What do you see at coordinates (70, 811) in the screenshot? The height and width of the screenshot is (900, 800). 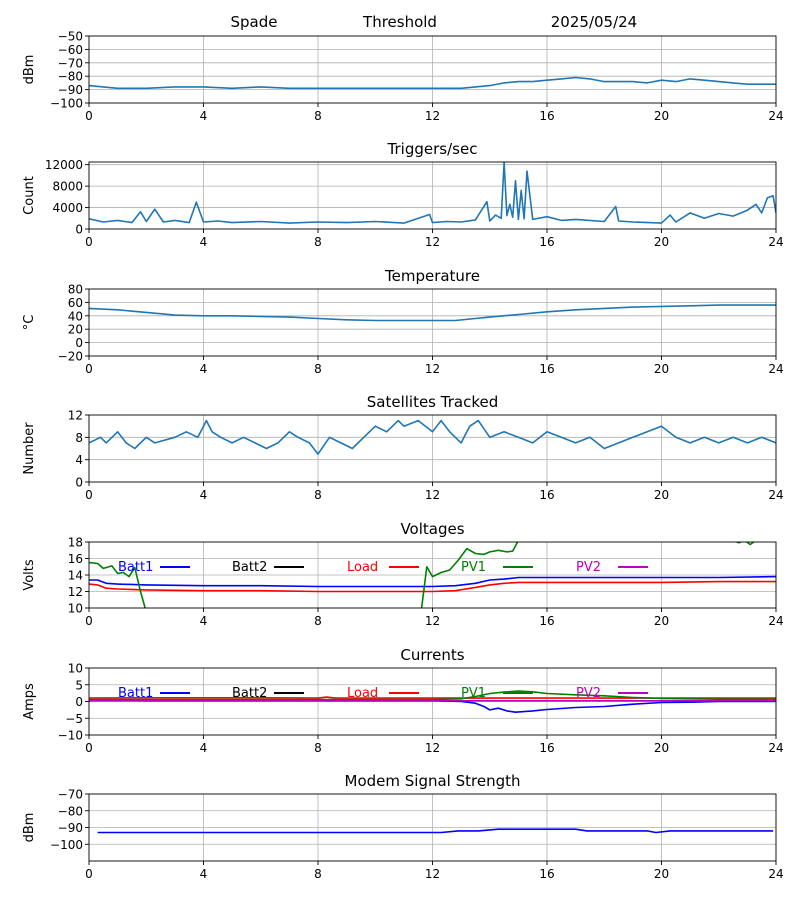 I see `y-tick-label: −80` at bounding box center [70, 811].